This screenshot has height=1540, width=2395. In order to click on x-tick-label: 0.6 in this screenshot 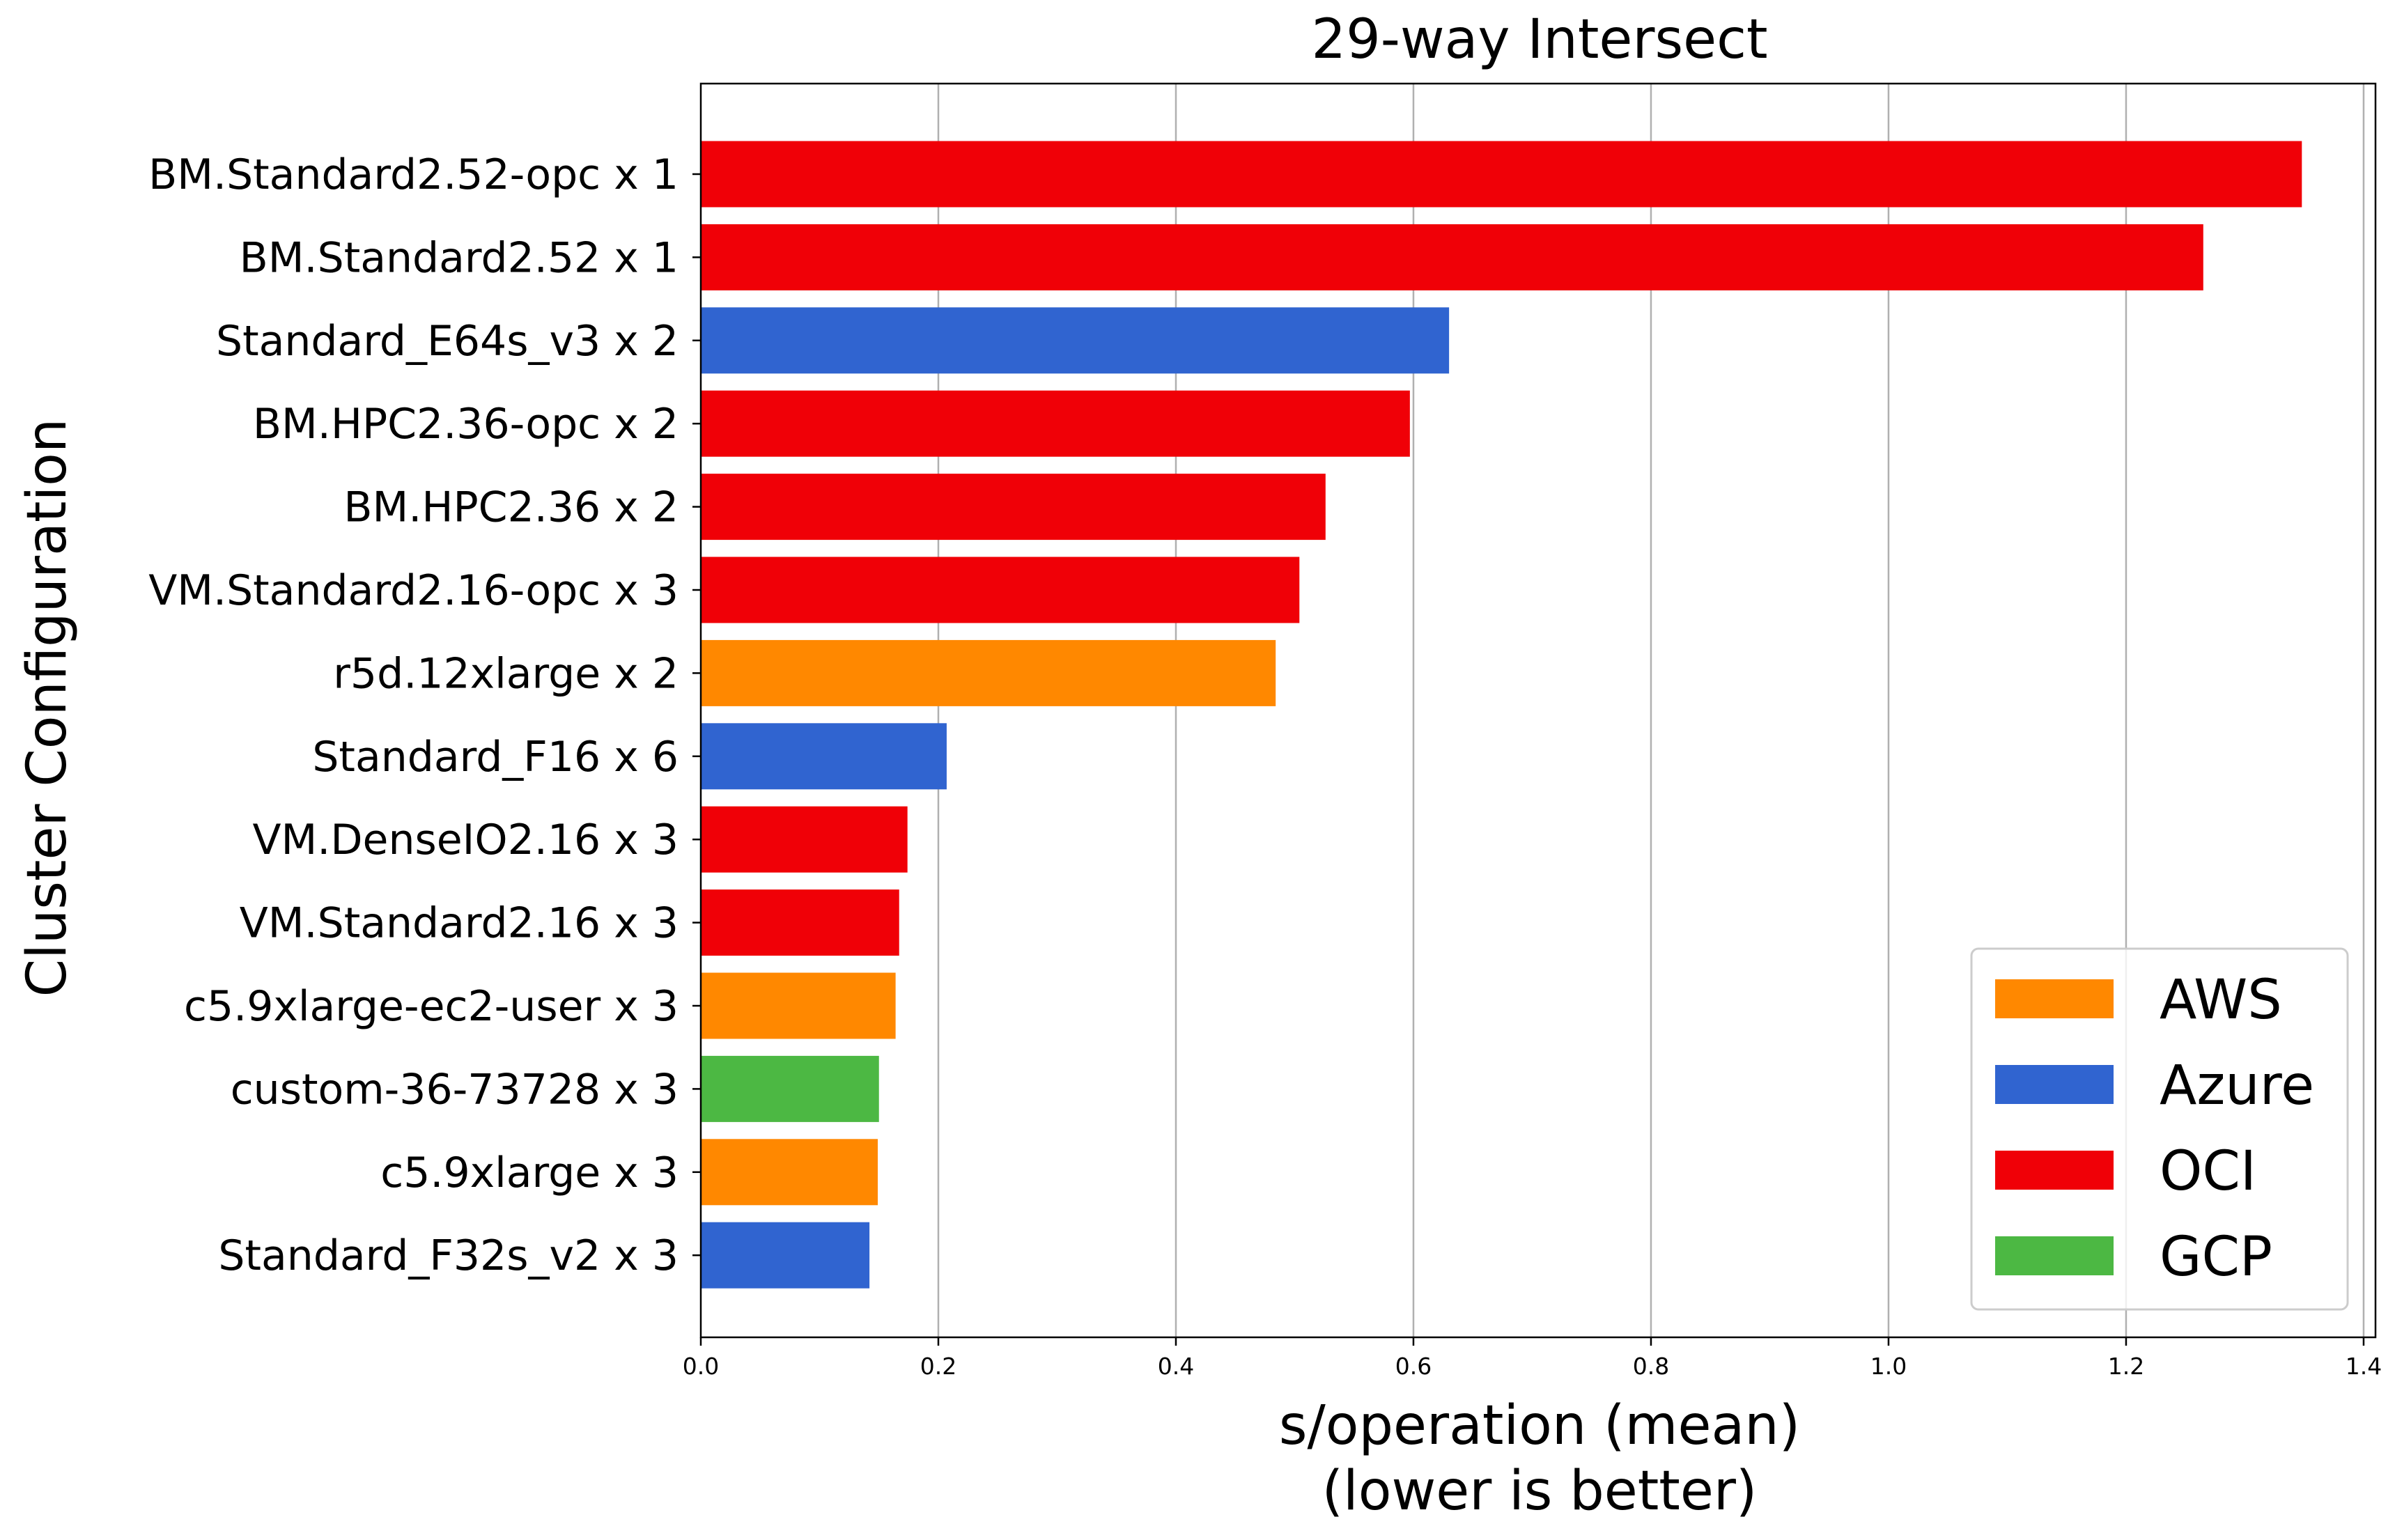, I will do `click(1413, 1367)`.